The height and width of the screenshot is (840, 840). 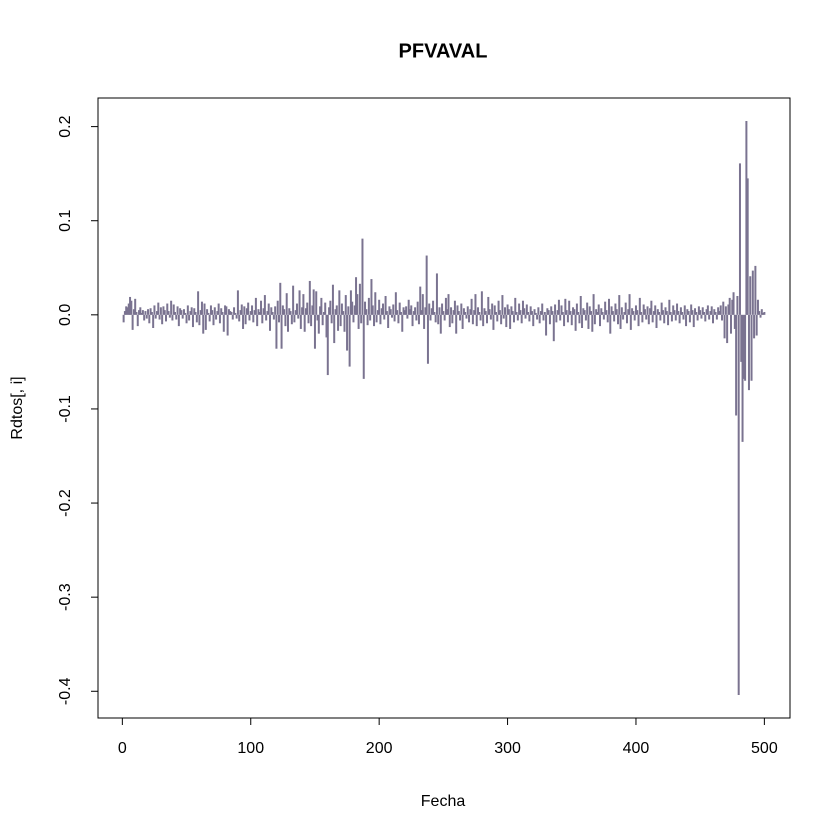 I want to click on x-tick-label: 300, so click(x=507, y=748).